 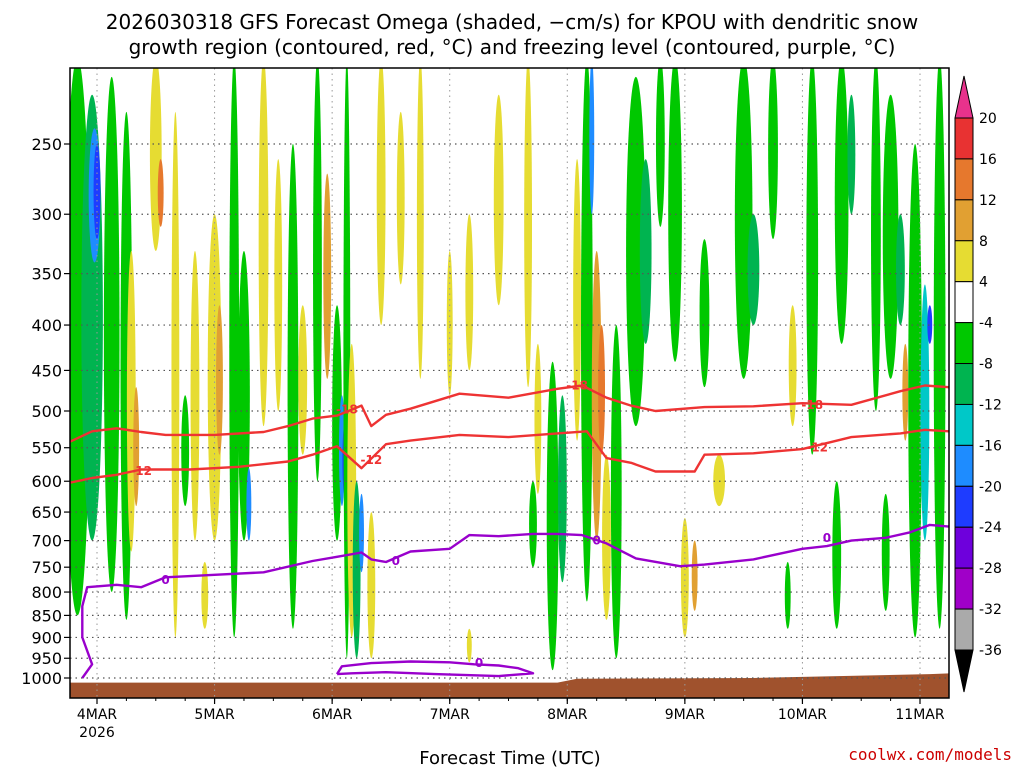 I want to click on x-tick-label-7MAR: 7MAR, so click(x=450, y=715).